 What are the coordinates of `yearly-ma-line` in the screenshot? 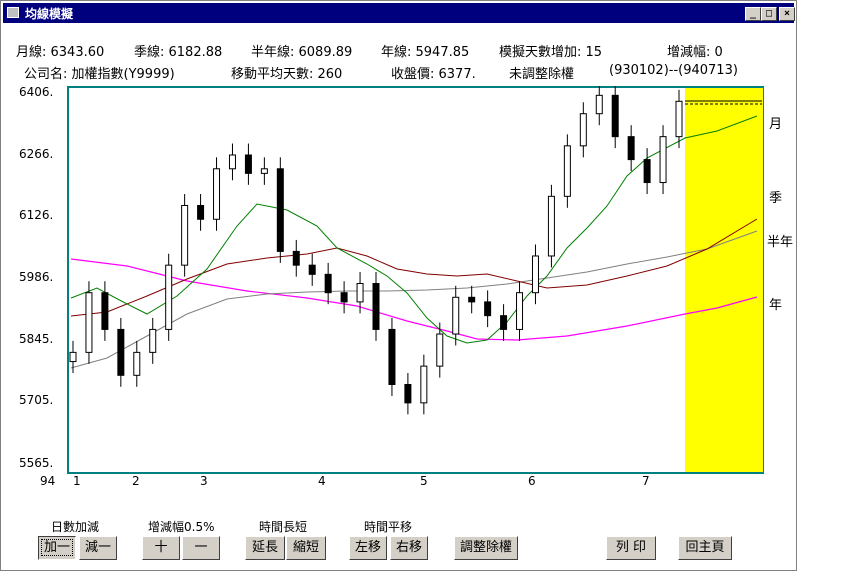 It's located at (414, 299).